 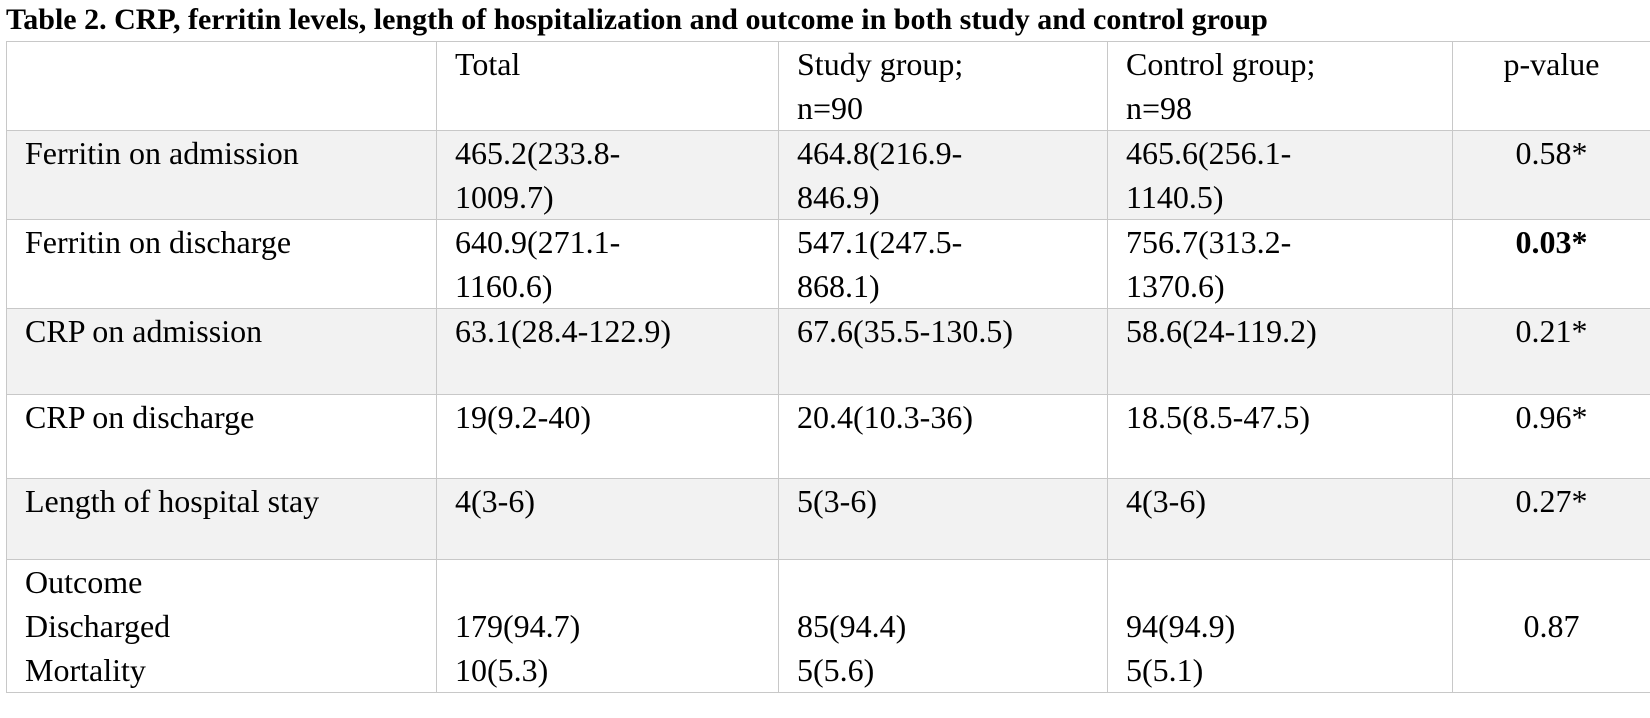 I want to click on cell-study: 547.1(247.5- 868.1), so click(x=943, y=264).